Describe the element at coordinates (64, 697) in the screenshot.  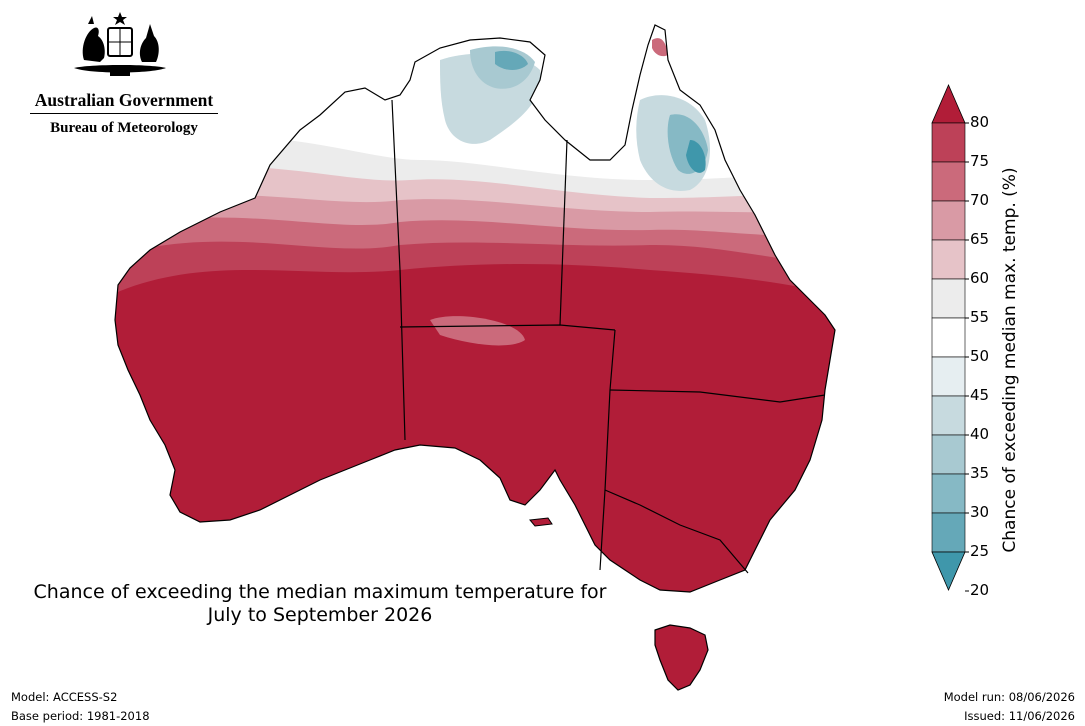
I see `model-name: Model: ACCESS-S2` at that location.